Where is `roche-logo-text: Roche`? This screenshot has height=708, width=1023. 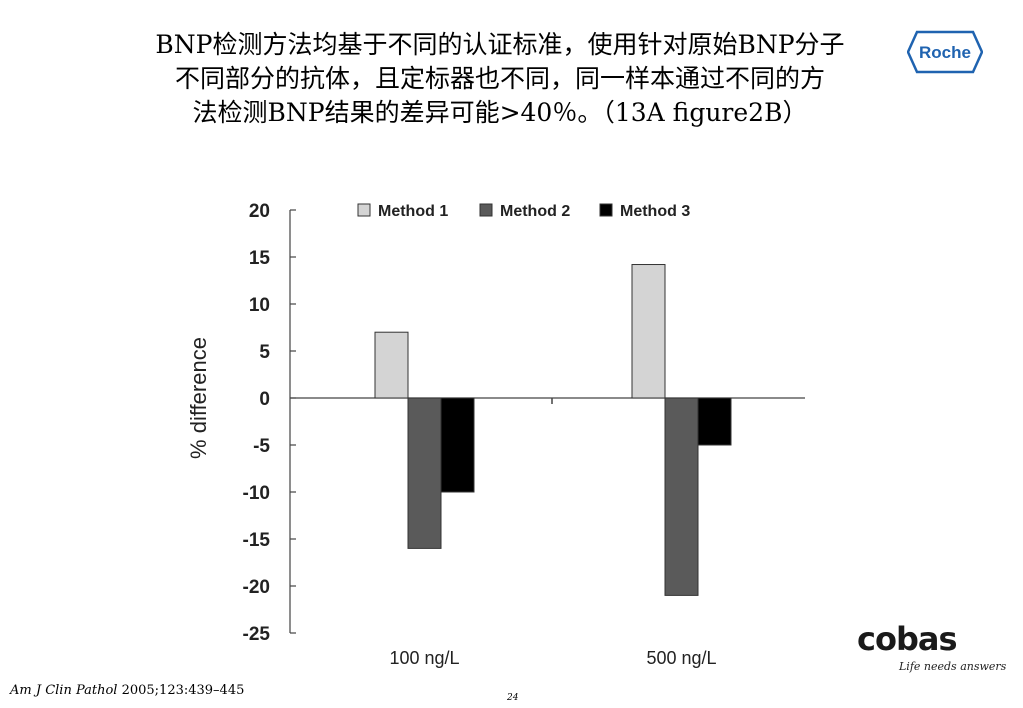
roche-logo-text: Roche is located at coordinates (945, 52).